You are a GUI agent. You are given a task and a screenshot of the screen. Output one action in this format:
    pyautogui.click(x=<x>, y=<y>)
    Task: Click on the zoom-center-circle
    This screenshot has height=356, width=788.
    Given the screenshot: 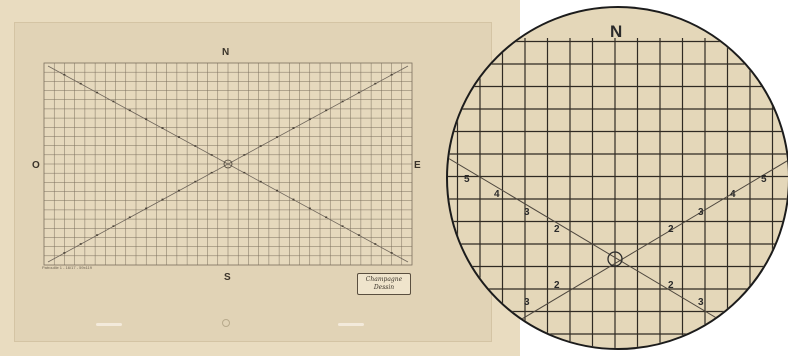 What is the action you would take?
    pyautogui.click(x=615, y=259)
    